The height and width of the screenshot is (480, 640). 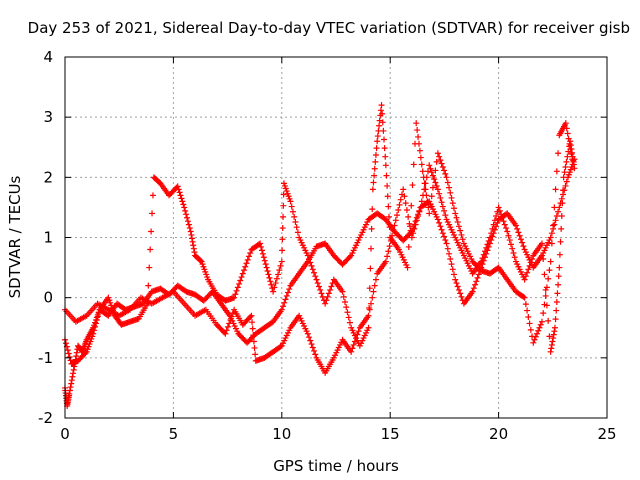 What do you see at coordinates (48, 238) in the screenshot?
I see `y-tick-label: 1` at bounding box center [48, 238].